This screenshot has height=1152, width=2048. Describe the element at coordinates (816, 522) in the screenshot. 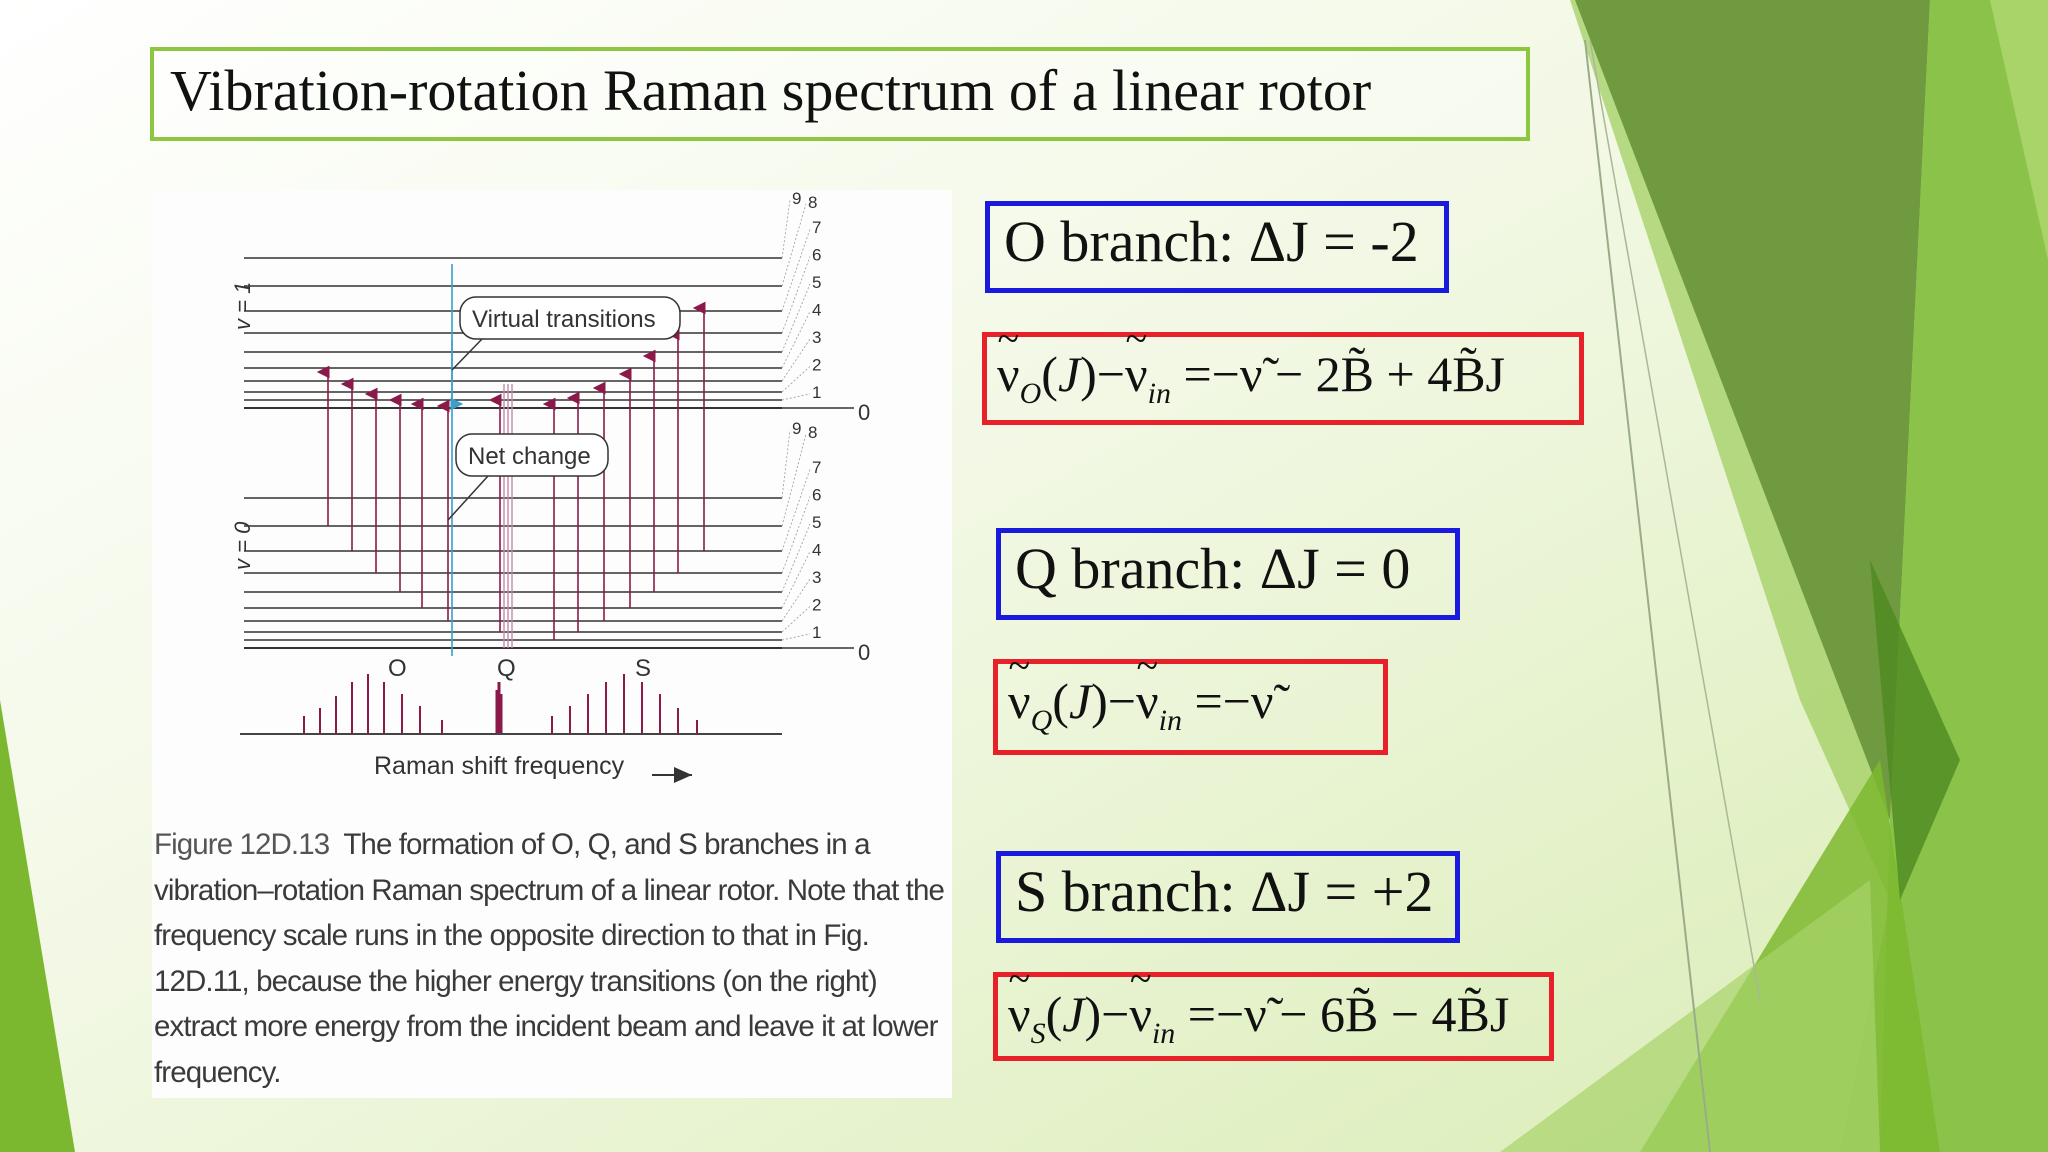

I see `lower-J-label-5: 5` at that location.